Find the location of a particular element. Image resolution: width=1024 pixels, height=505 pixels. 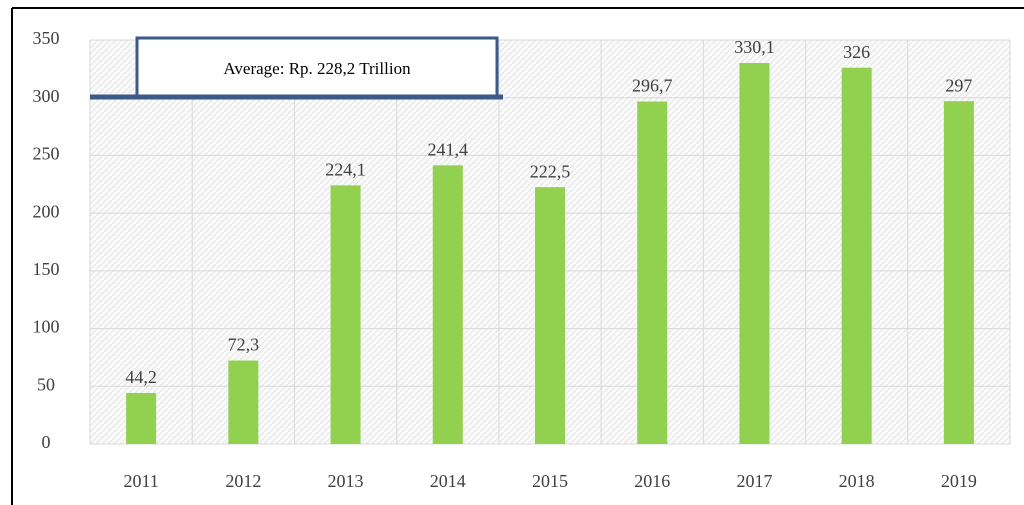

data-label: 224,1 is located at coordinates (345, 169).